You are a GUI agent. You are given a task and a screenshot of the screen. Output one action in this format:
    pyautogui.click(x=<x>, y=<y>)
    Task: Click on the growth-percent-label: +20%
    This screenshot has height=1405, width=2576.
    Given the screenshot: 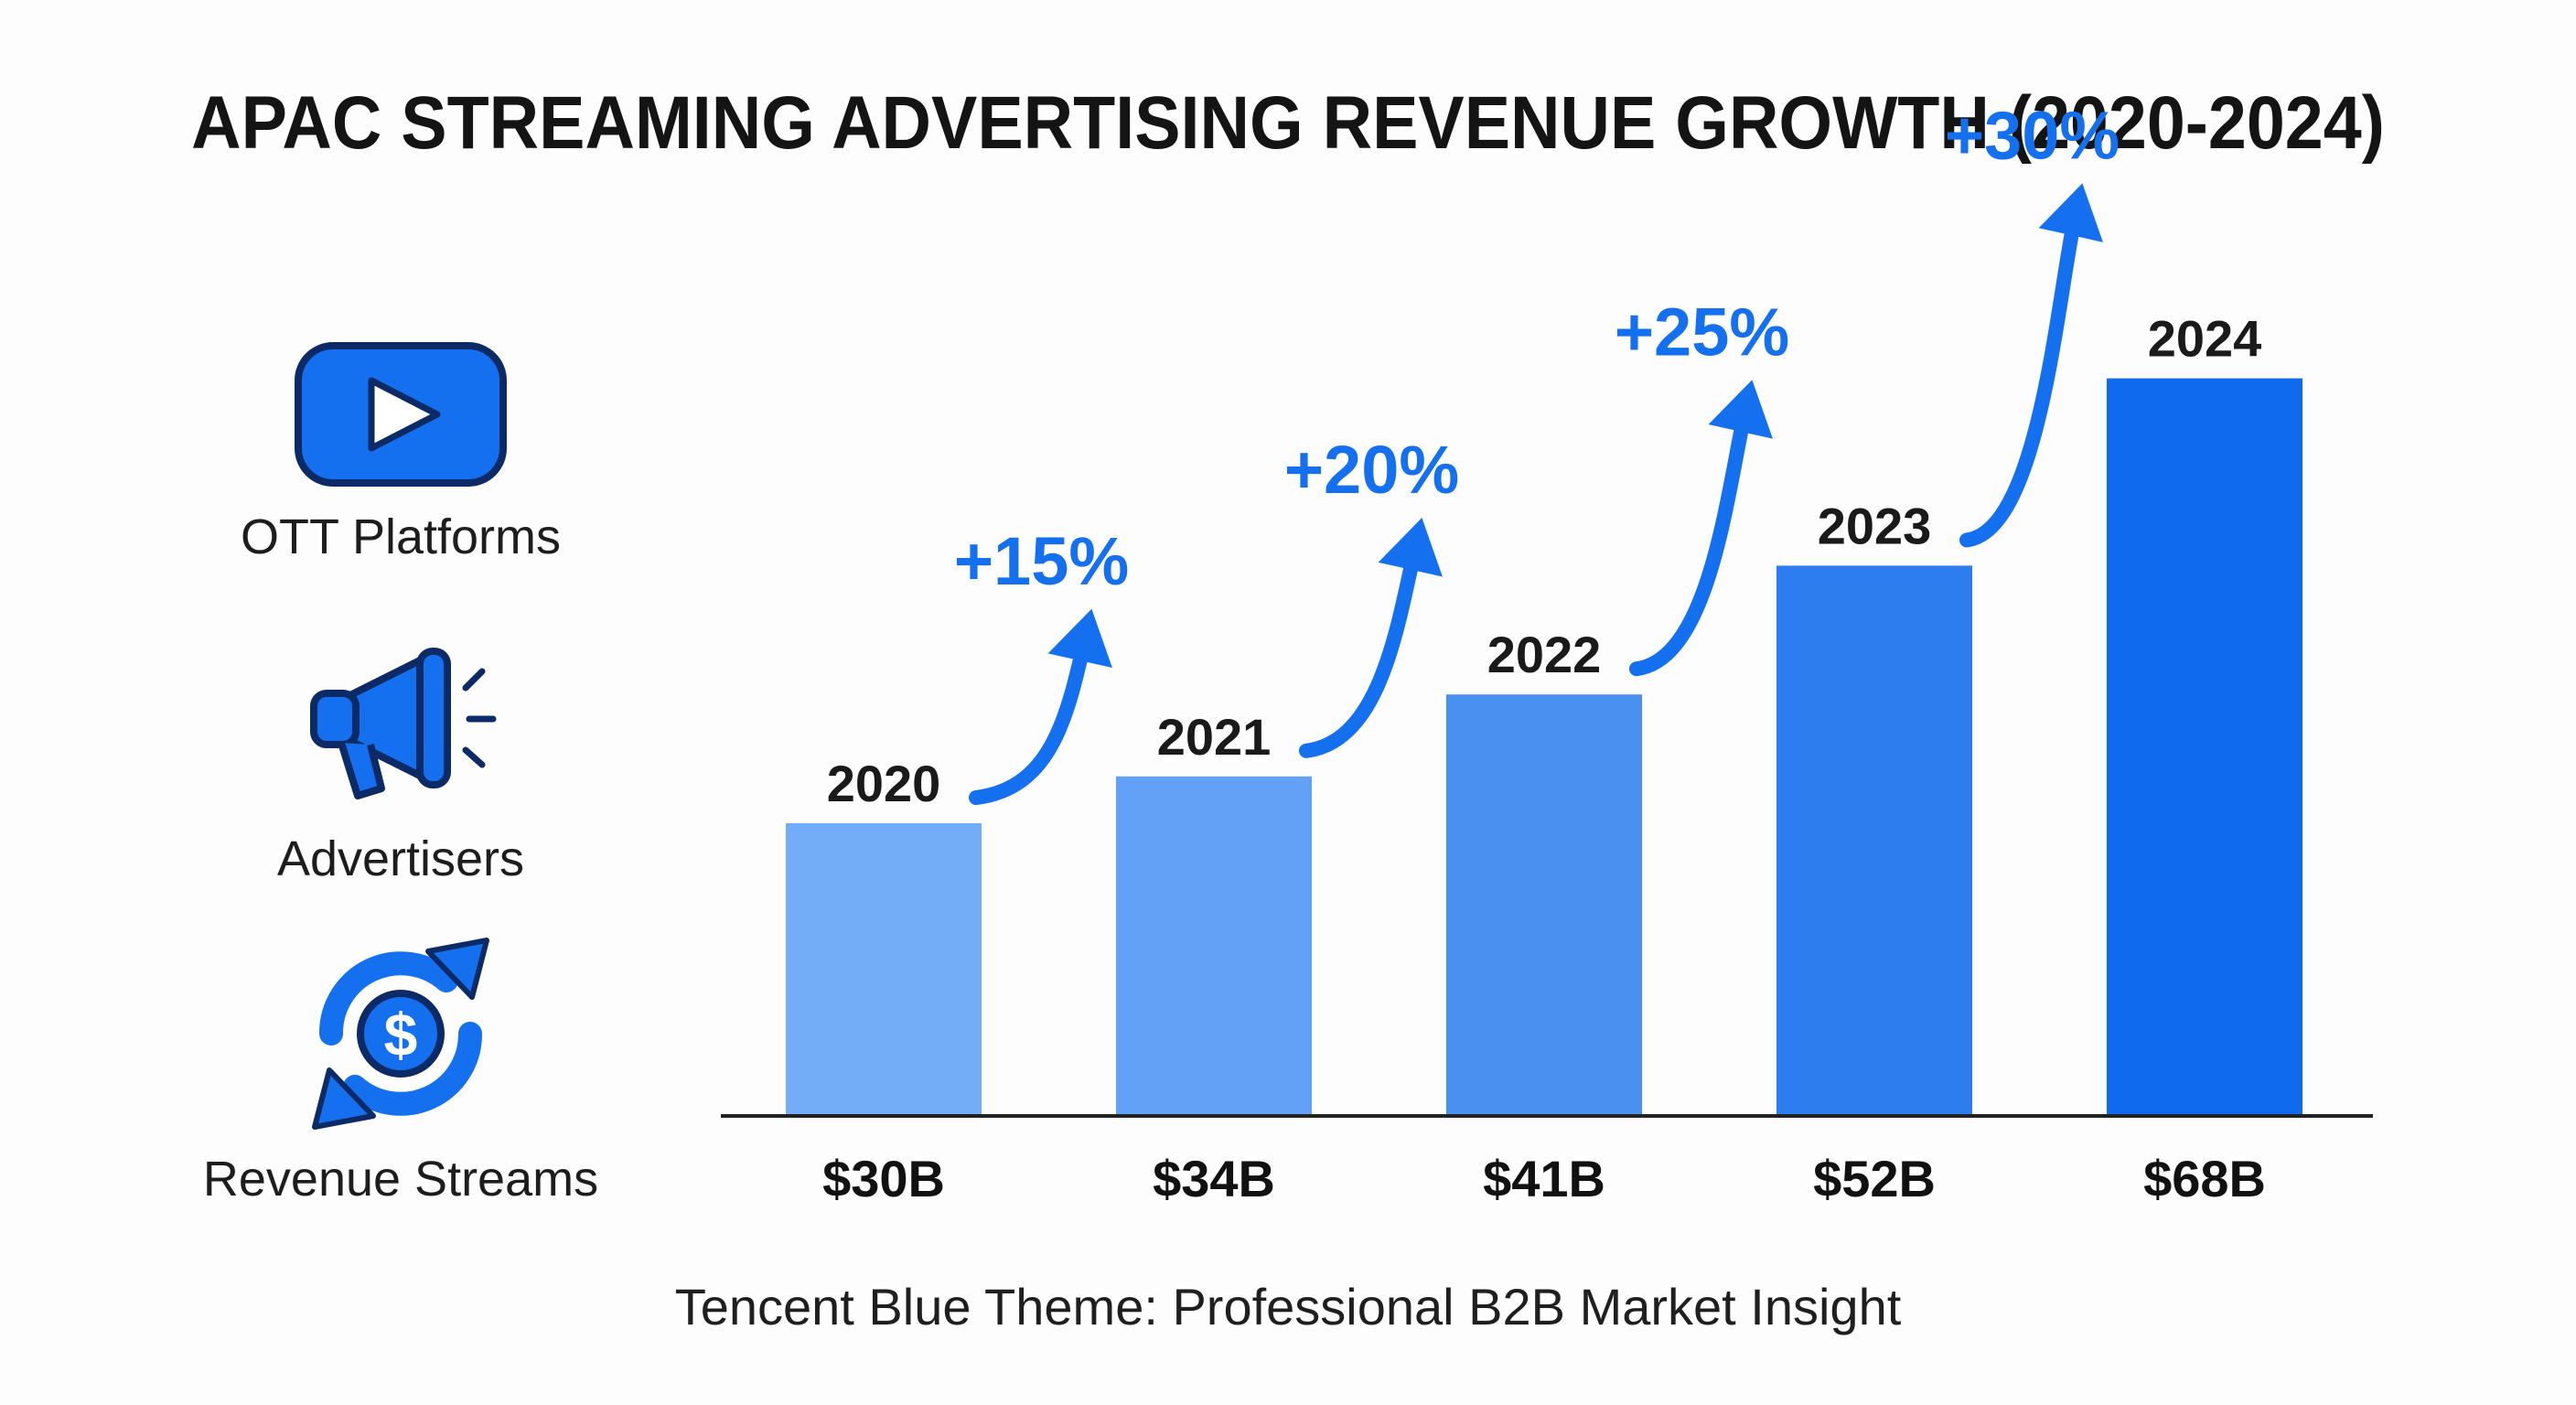 What is the action you would take?
    pyautogui.click(x=1371, y=470)
    